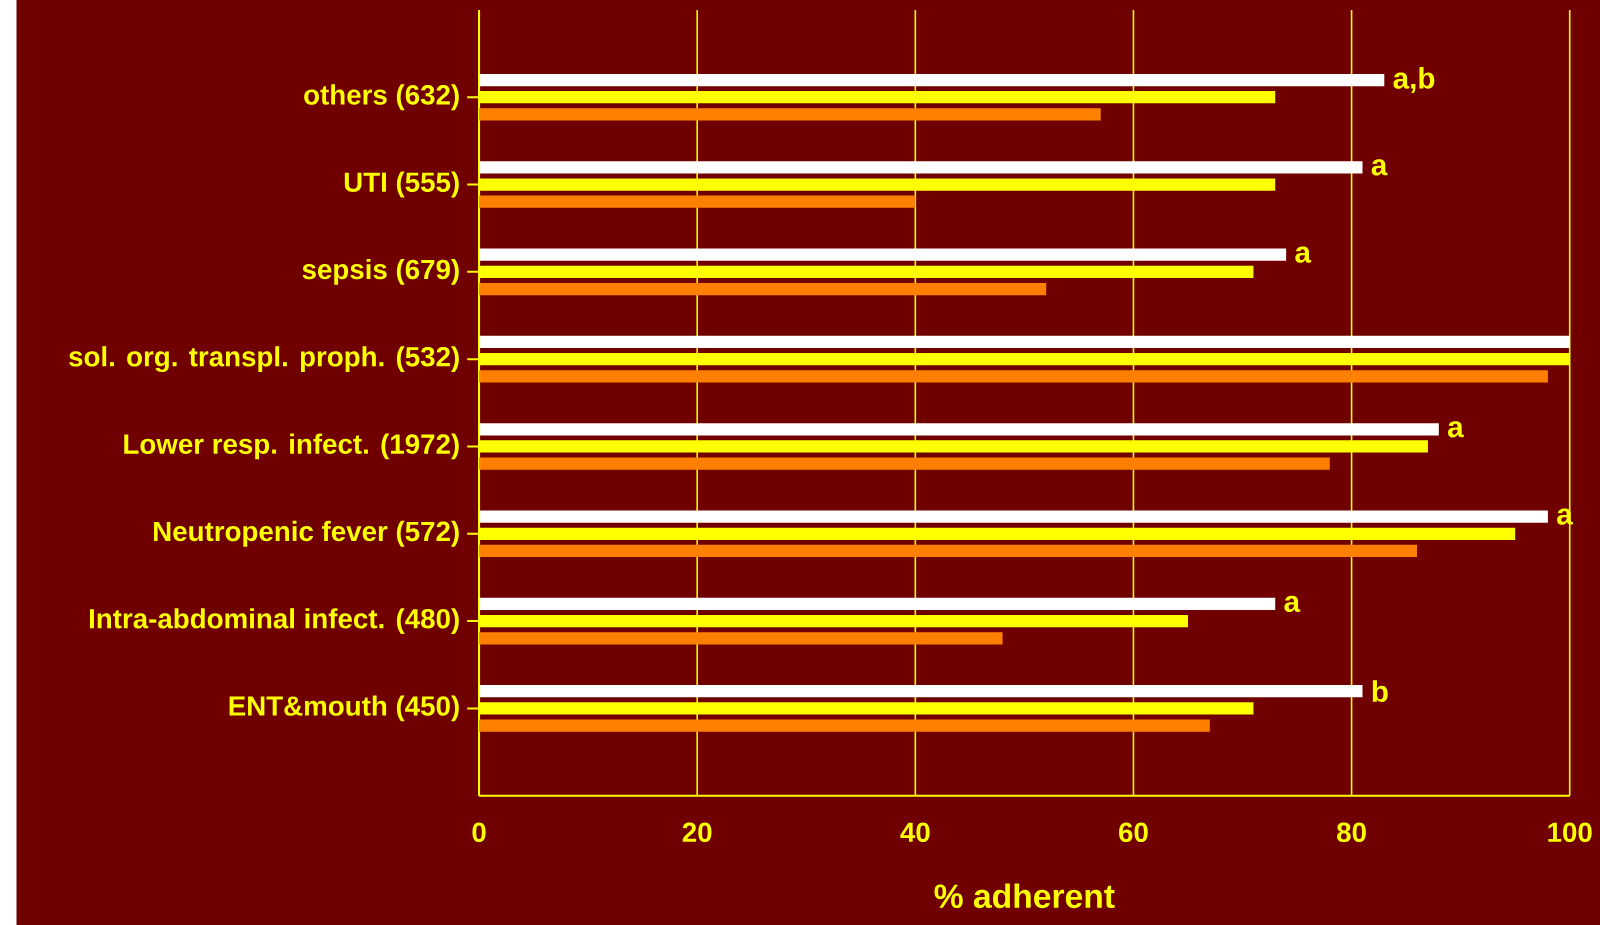 The width and height of the screenshot is (1600, 925). I want to click on x-tick-label: 20, so click(697, 832).